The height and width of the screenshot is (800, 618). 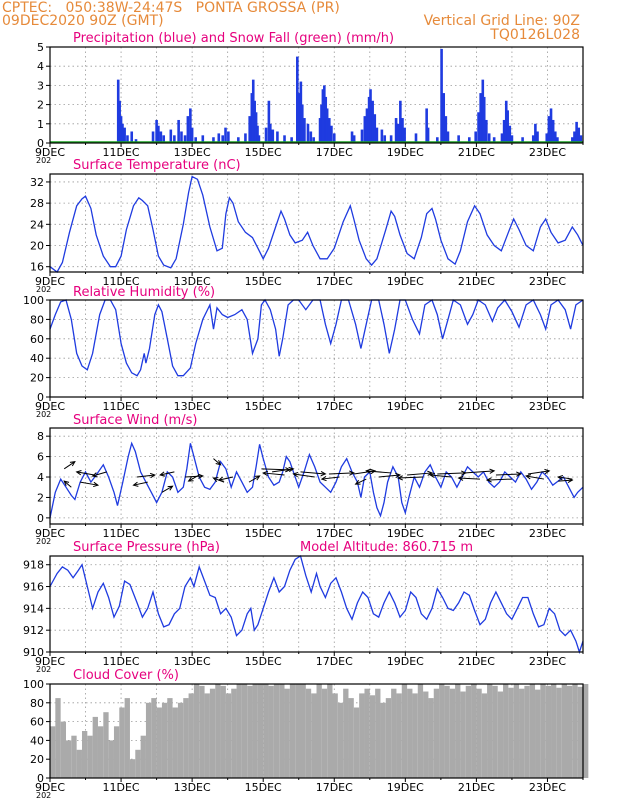 I want to click on wind-year-fragment: 202, so click(x=43, y=541).